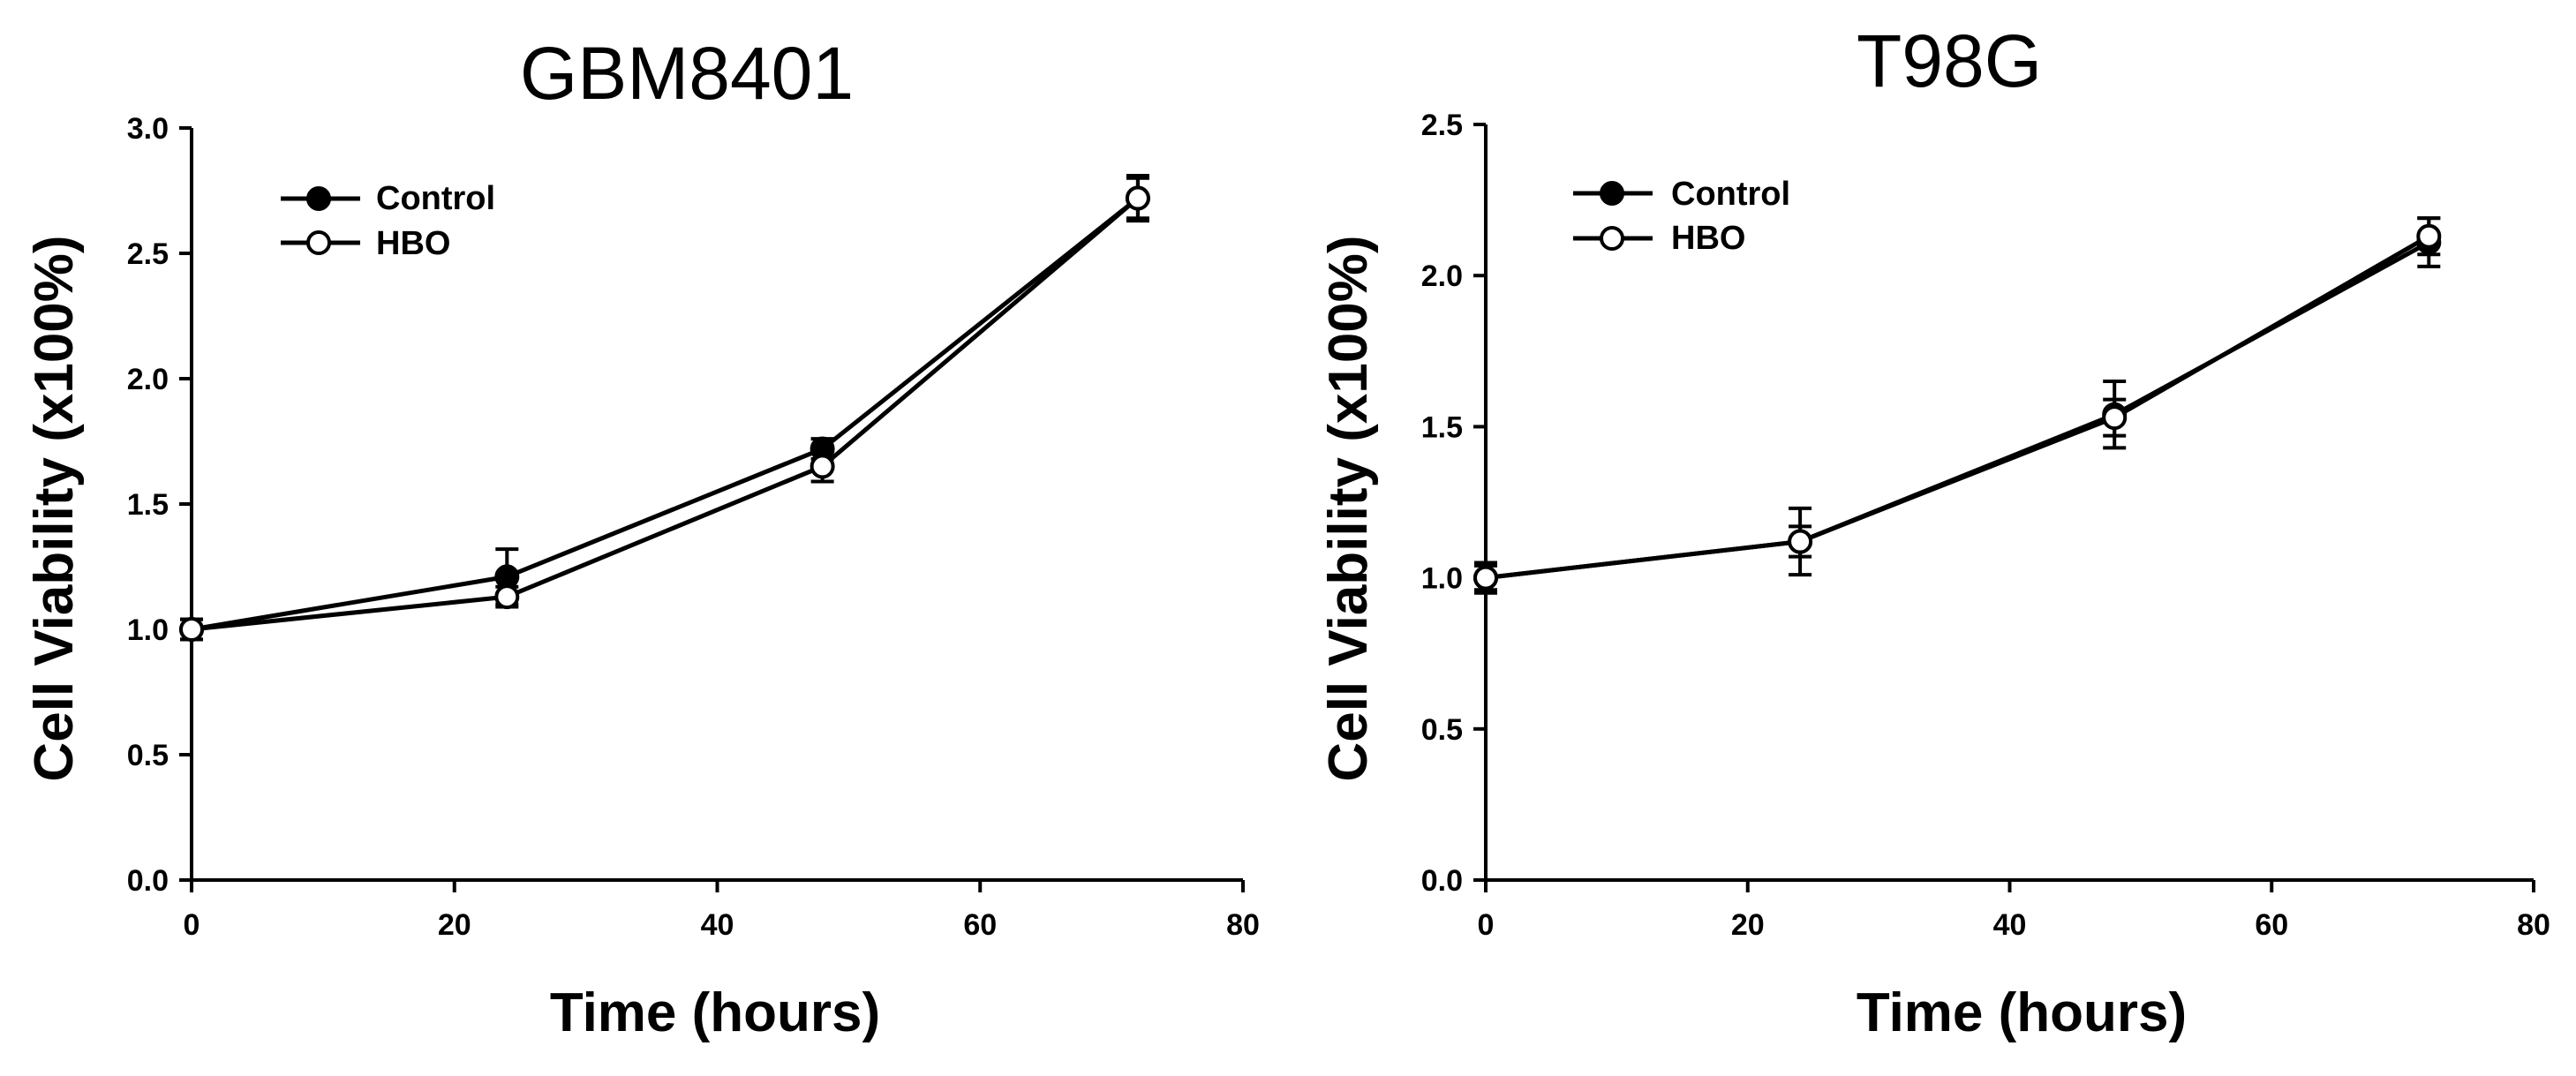 This screenshot has width=2576, height=1076. I want to click on chart-title: GBM8401, so click(687, 73).